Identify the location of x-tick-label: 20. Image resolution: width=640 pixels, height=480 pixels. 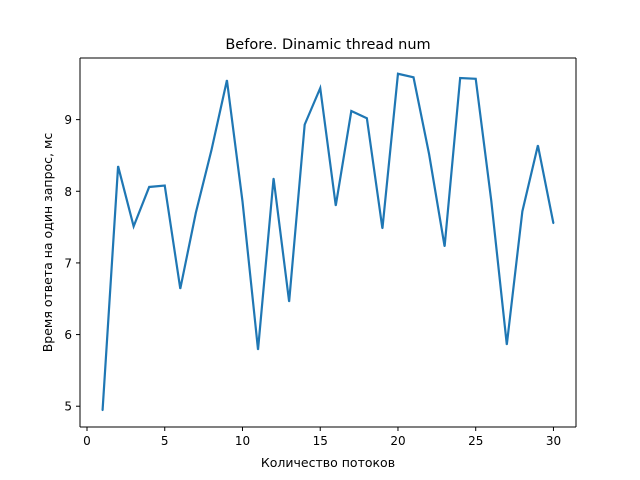
(397, 441).